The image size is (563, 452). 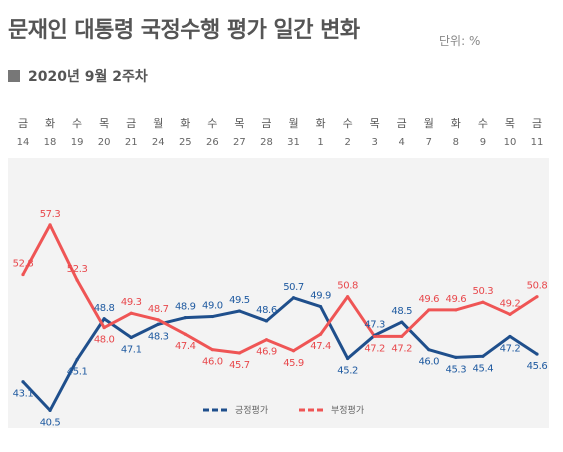 What do you see at coordinates (212, 142) in the screenshot?
I see `x-date-label: 26` at bounding box center [212, 142].